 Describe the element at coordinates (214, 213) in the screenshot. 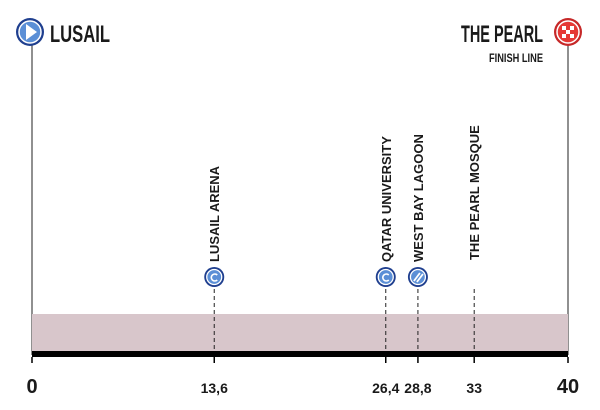

I see `point-label: LUSAIL ARENA` at that location.